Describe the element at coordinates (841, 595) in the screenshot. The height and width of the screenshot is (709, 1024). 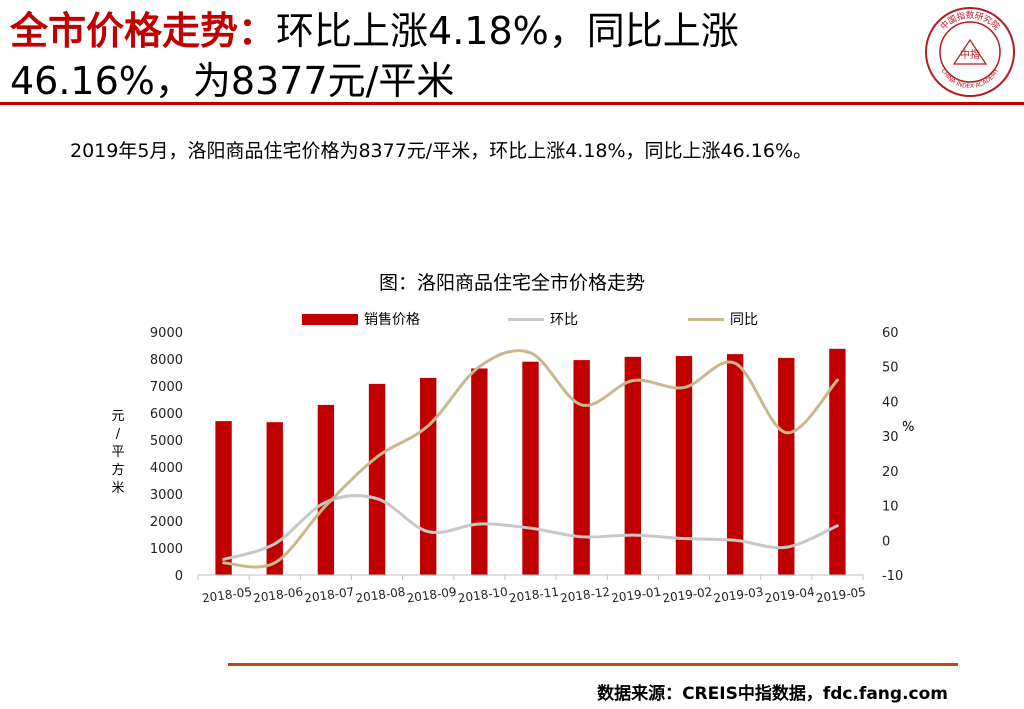
I see `x-tick-label: 2019-05` at that location.